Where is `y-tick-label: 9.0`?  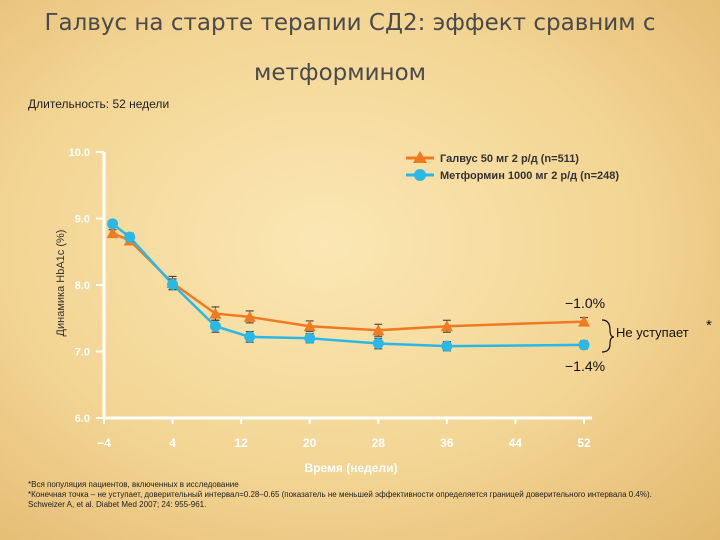 y-tick-label: 9.0 is located at coordinates (82, 220).